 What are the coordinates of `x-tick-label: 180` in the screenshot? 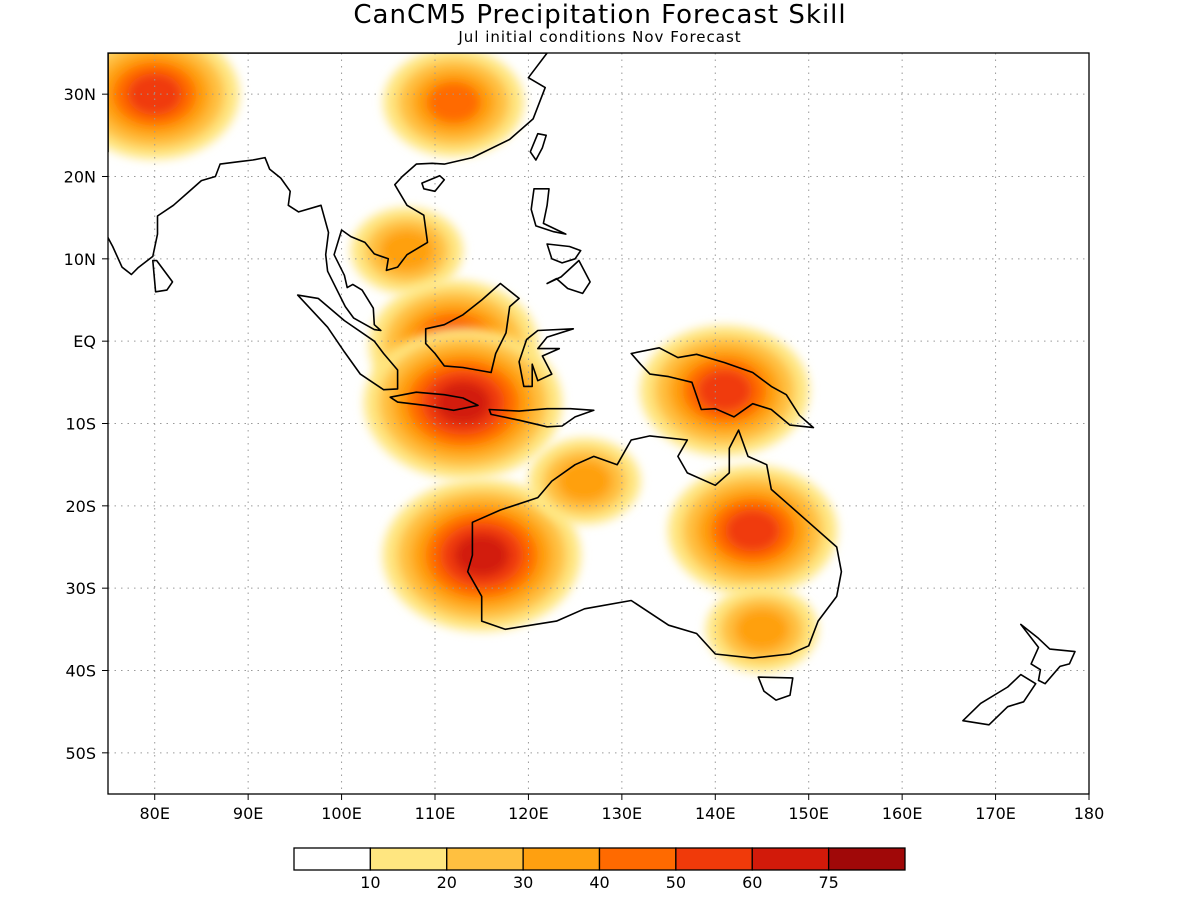 It's located at (1089, 813).